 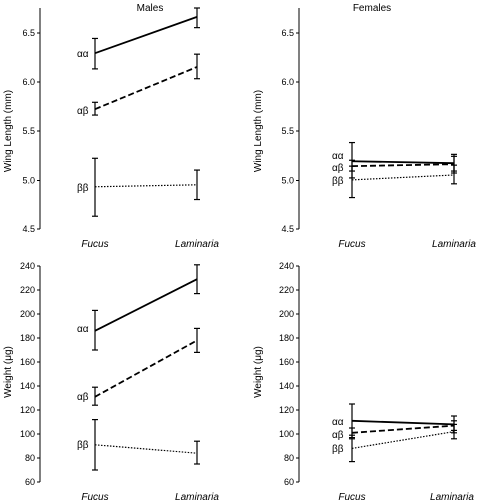 What do you see at coordinates (372, 8) in the screenshot?
I see `panel-title: Females` at bounding box center [372, 8].